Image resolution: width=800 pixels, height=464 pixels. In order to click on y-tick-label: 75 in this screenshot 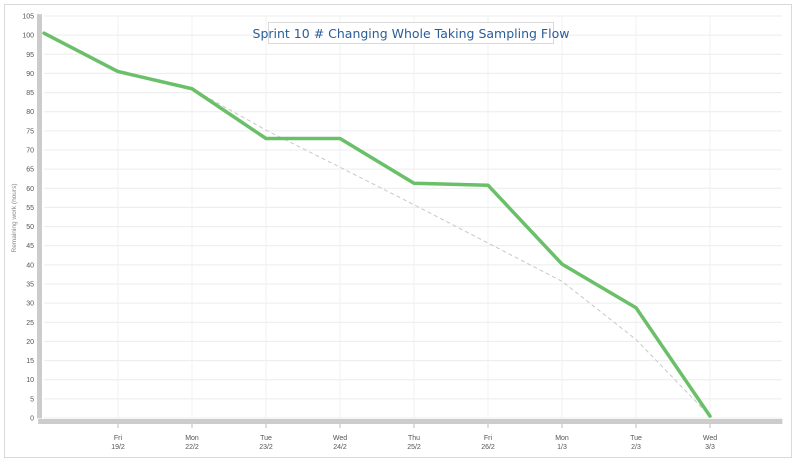, I will do `click(30, 131)`.